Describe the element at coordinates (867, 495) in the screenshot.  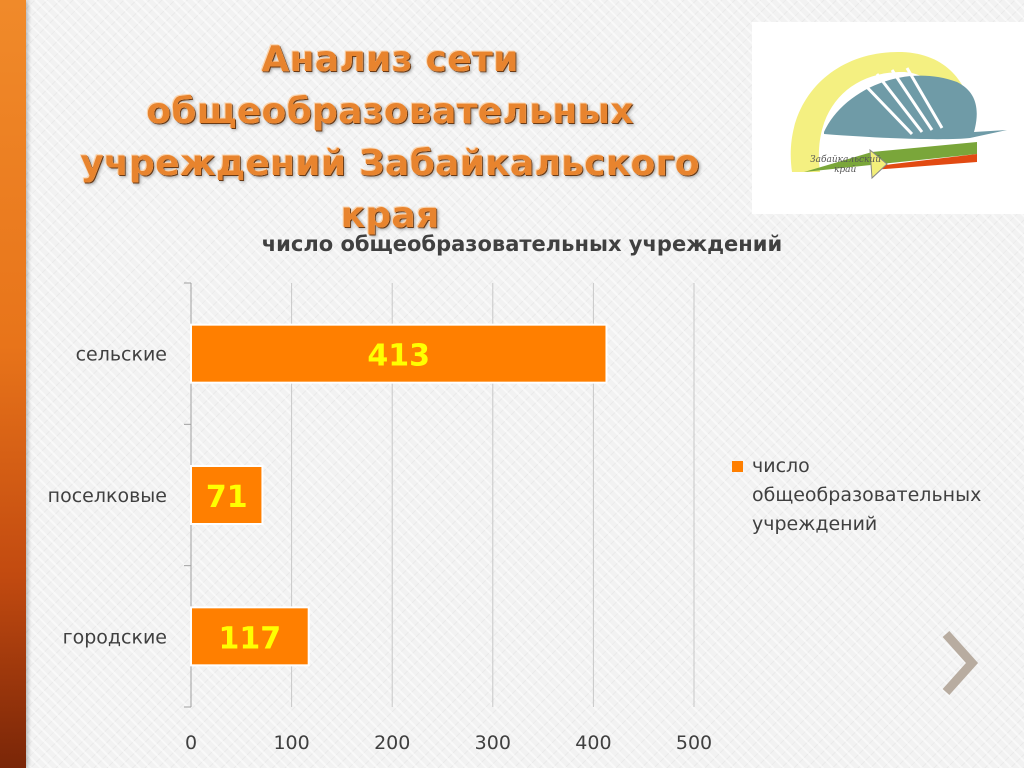
I see `legend-label-line2: общеобразовательных` at that location.